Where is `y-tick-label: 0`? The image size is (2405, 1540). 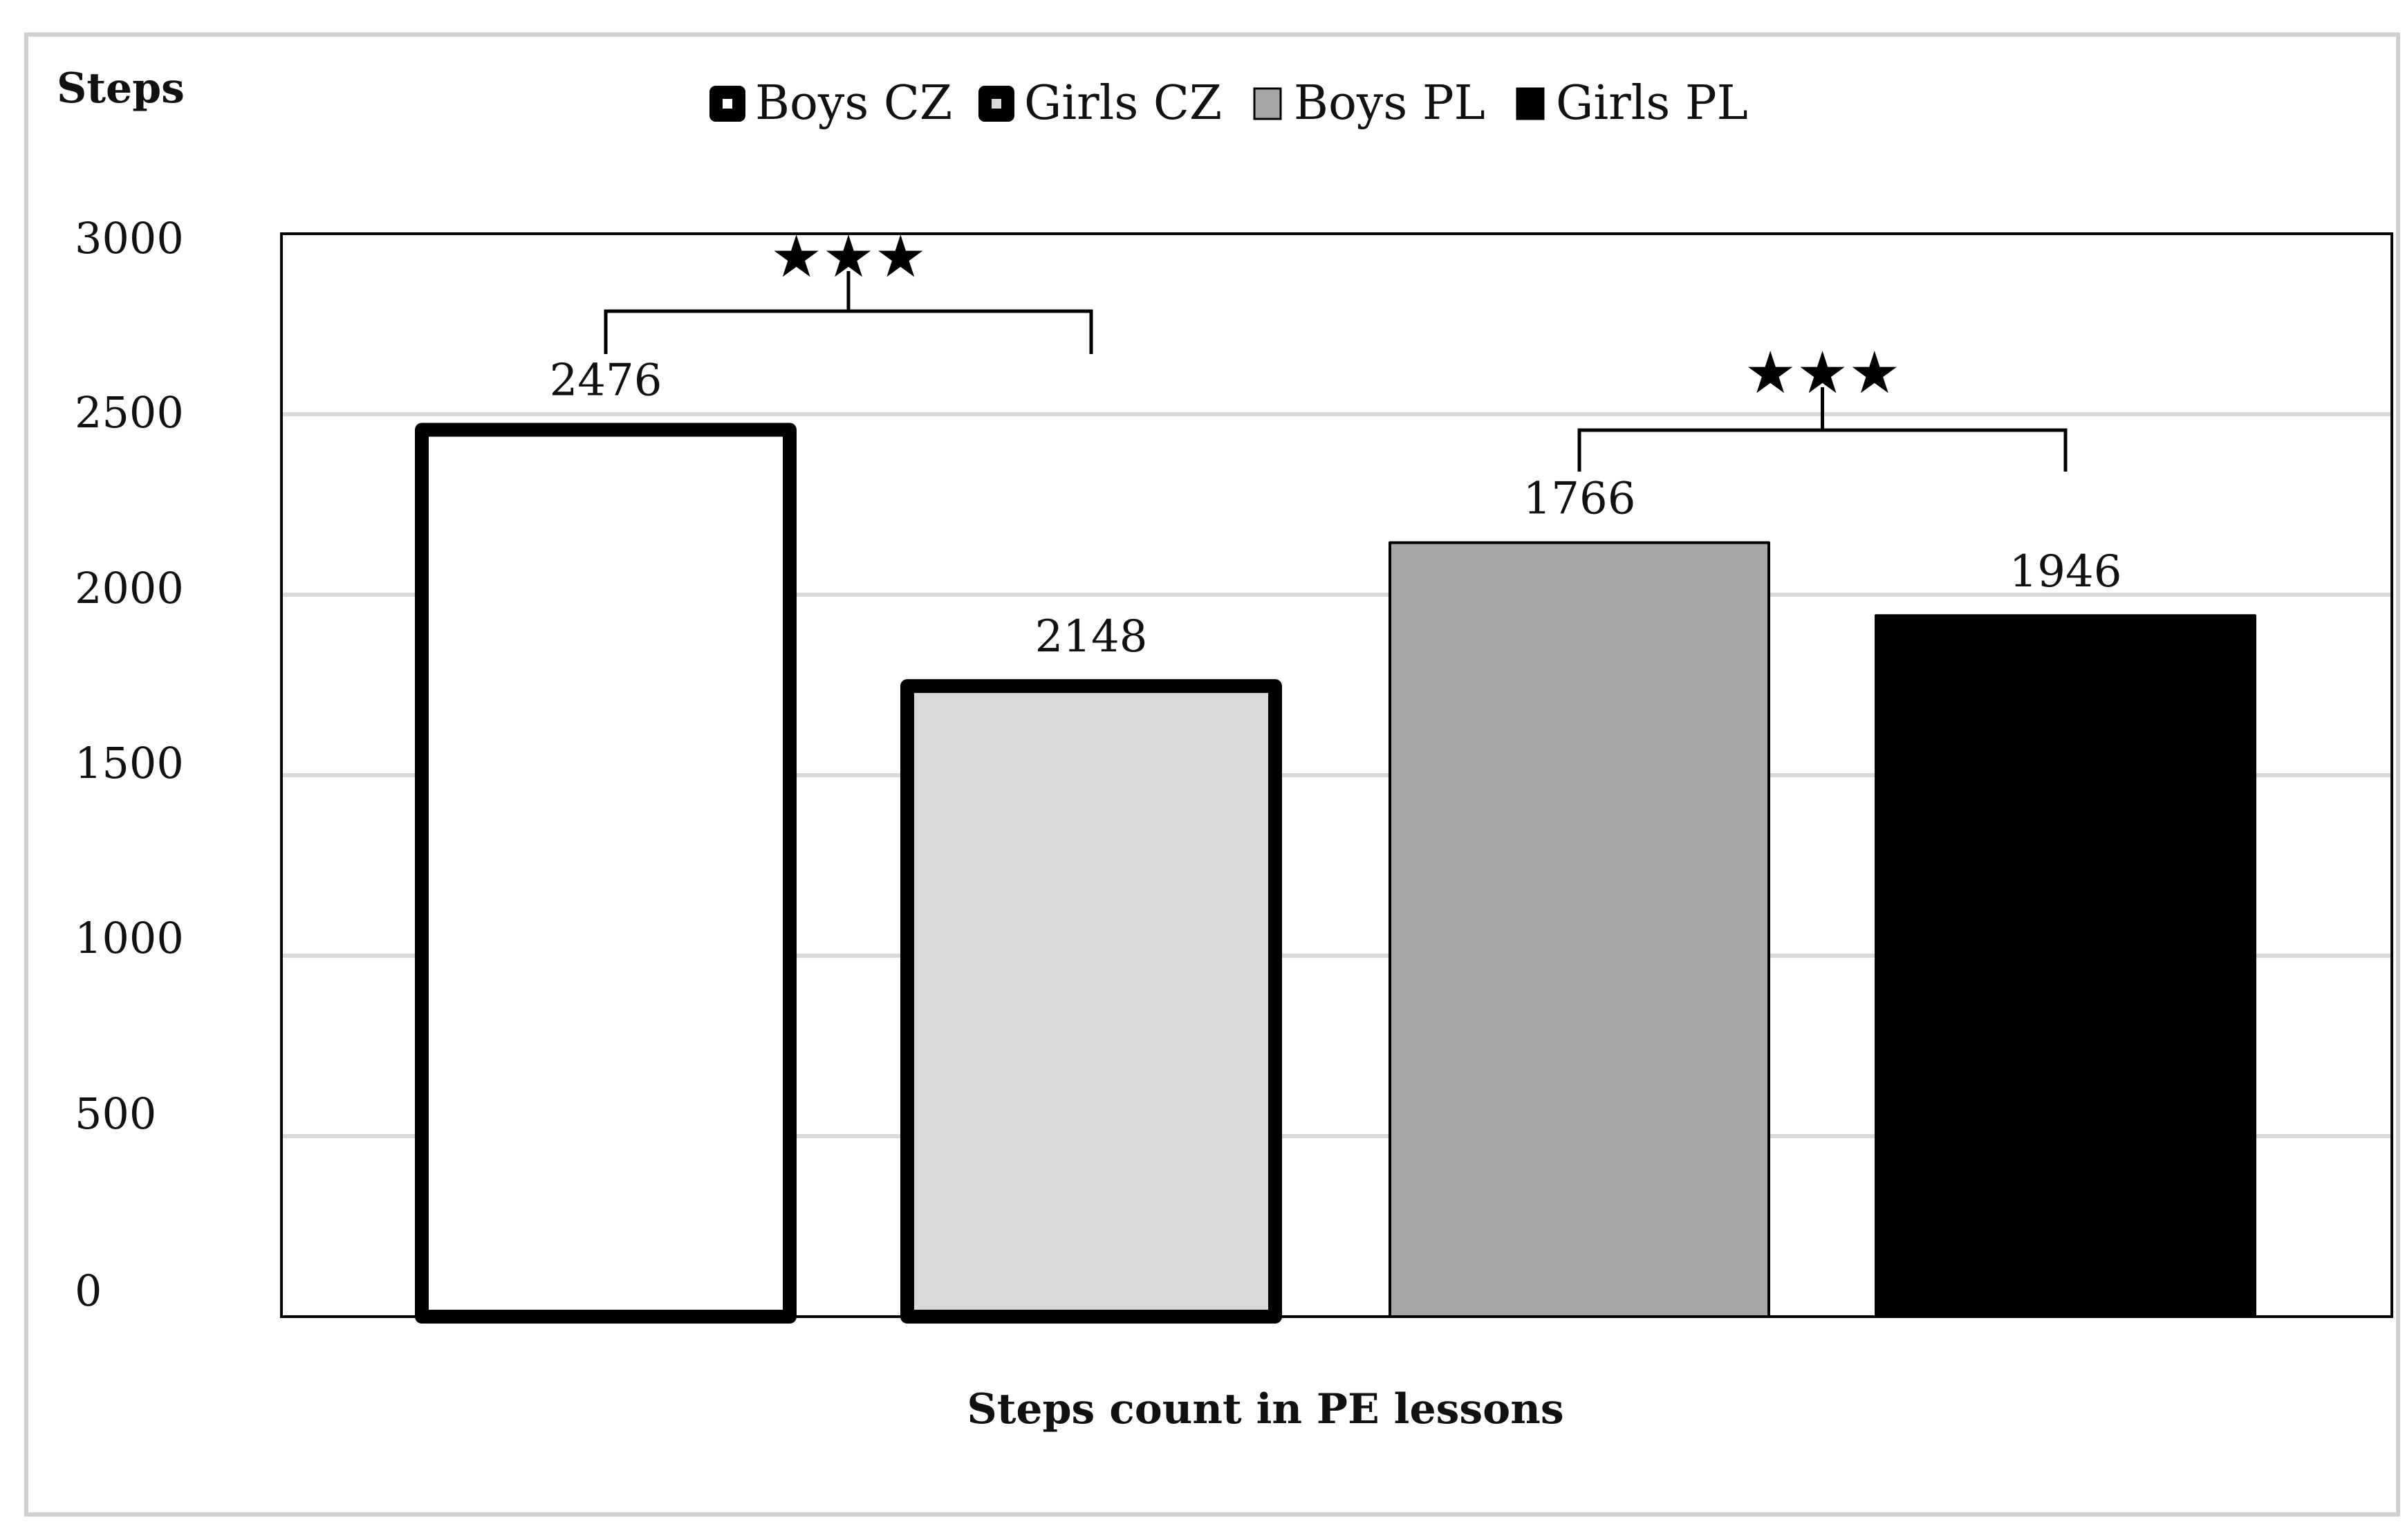
y-tick-label: 0 is located at coordinates (88, 1290).